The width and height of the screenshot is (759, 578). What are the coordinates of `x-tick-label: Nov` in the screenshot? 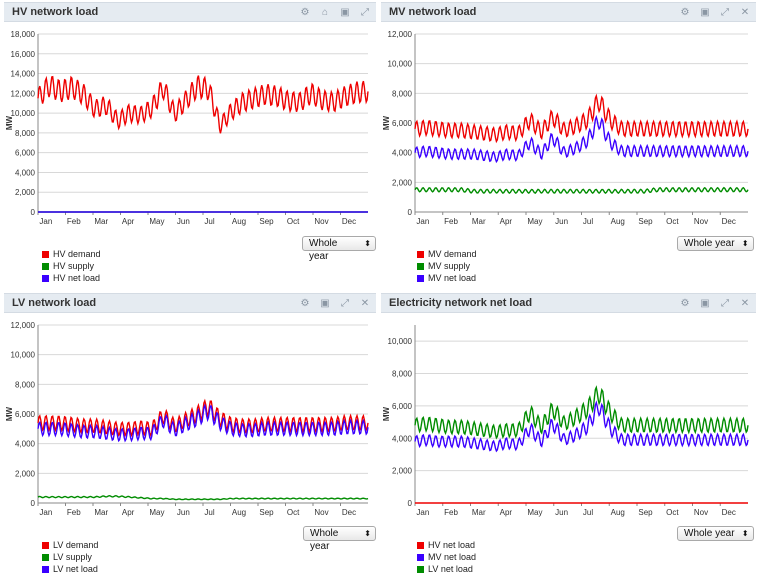 It's located at (701, 221).